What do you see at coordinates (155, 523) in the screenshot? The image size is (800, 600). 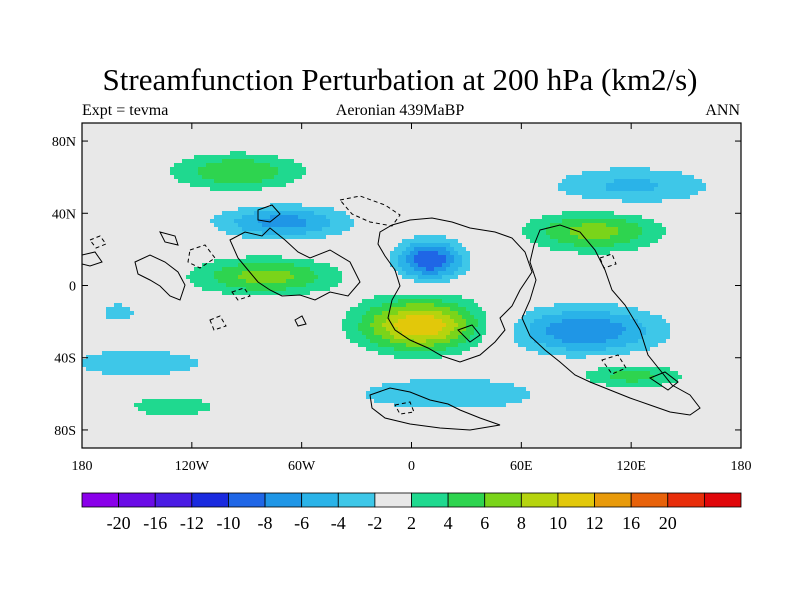 I see `colorbar-label: -16` at bounding box center [155, 523].